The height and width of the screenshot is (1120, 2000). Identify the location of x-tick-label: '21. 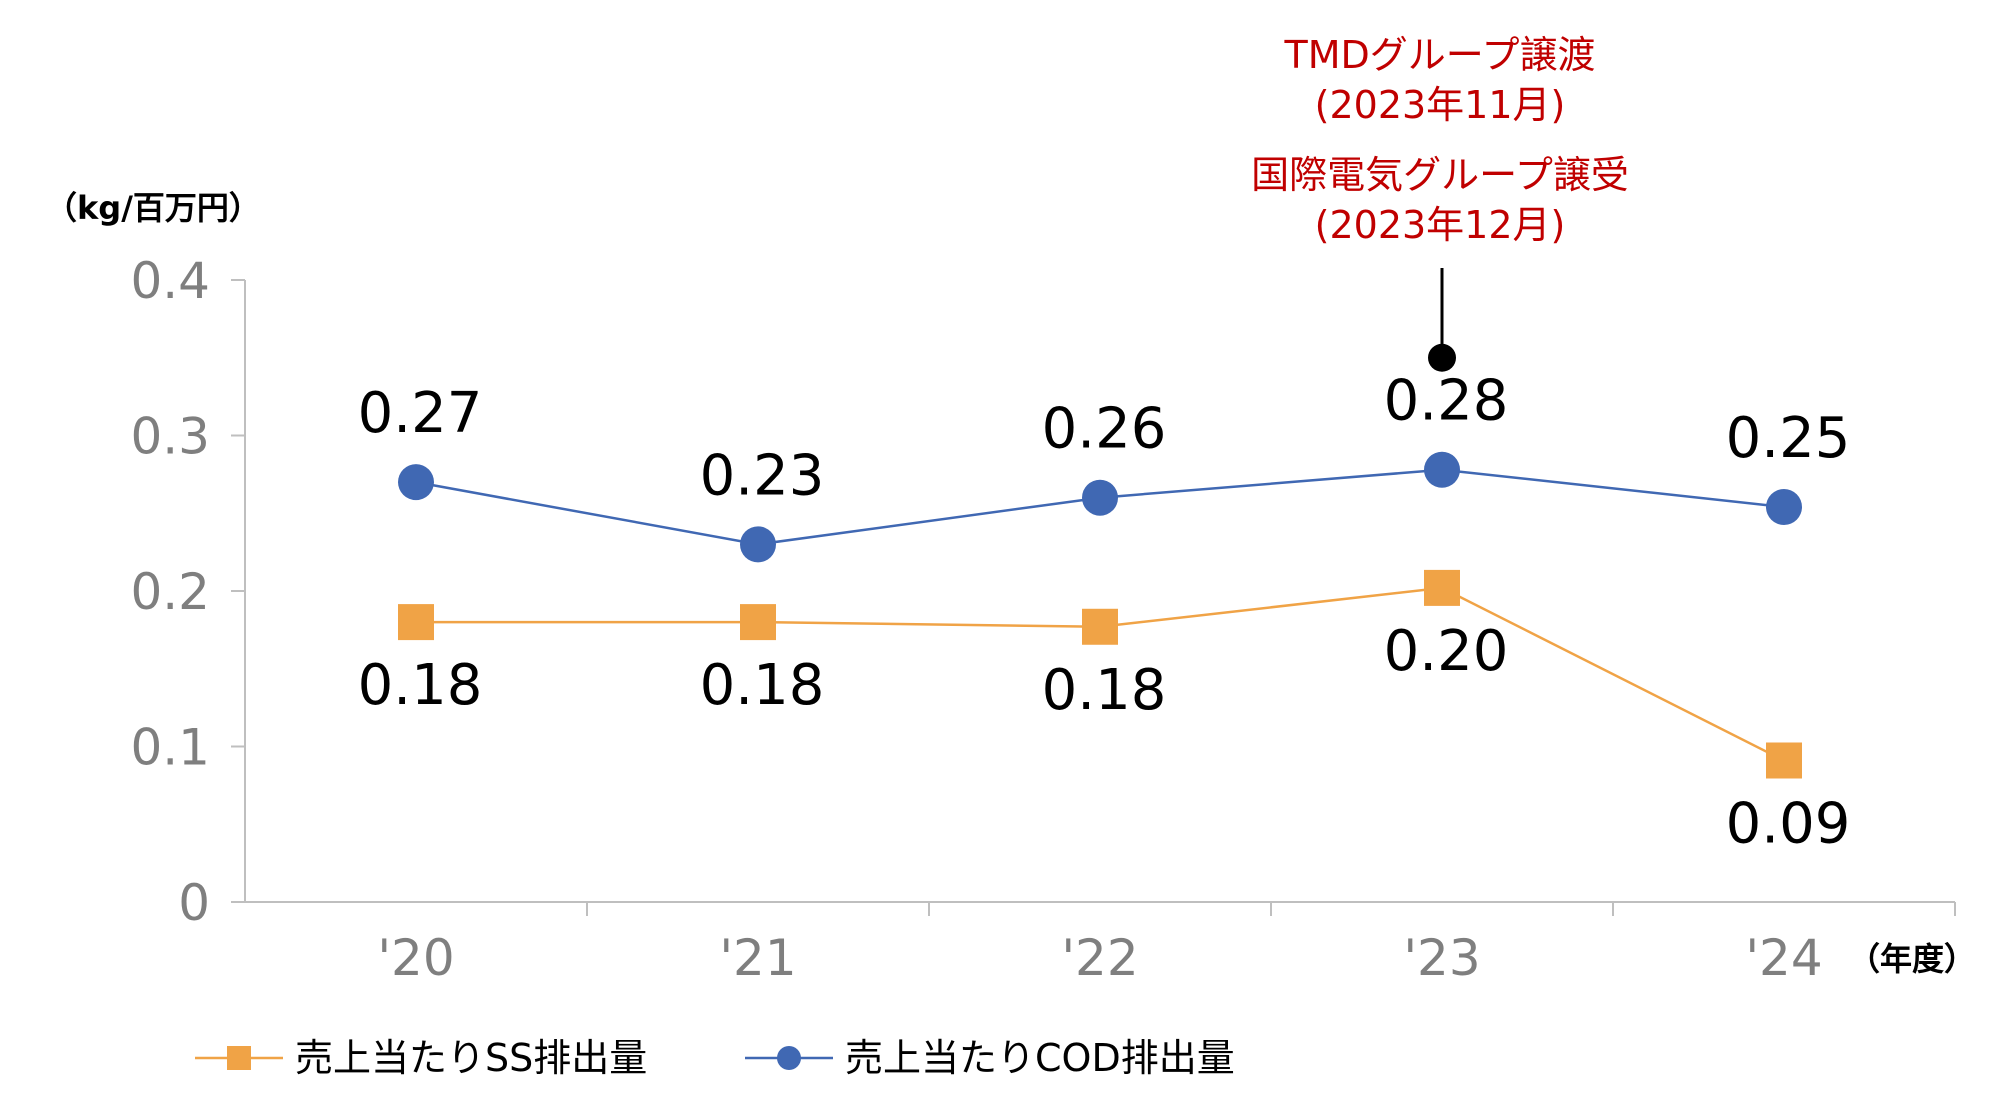
(757, 958).